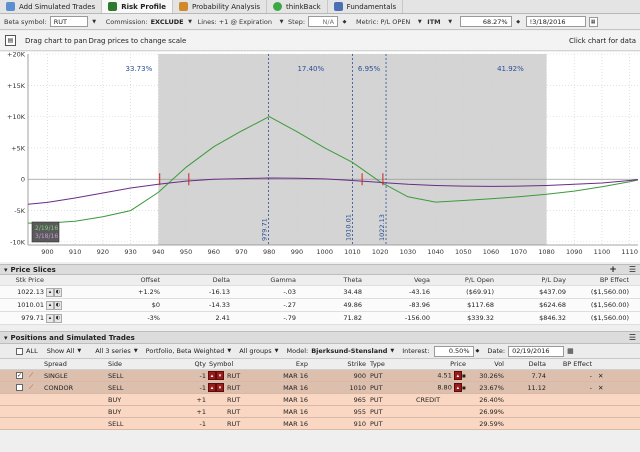 The width and height of the screenshot is (640, 452). What do you see at coordinates (349, 351) in the screenshot?
I see `model-dropdown: Bjerksund-Stensland` at bounding box center [349, 351].